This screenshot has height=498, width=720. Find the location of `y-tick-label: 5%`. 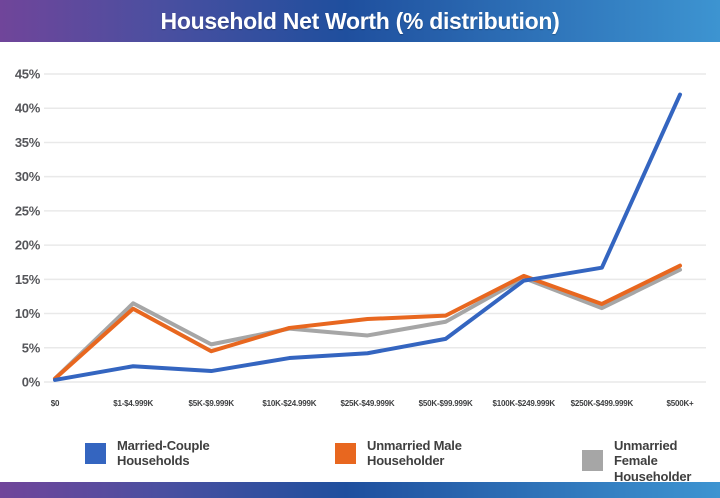

y-tick-label: 5% is located at coordinates (31, 347).